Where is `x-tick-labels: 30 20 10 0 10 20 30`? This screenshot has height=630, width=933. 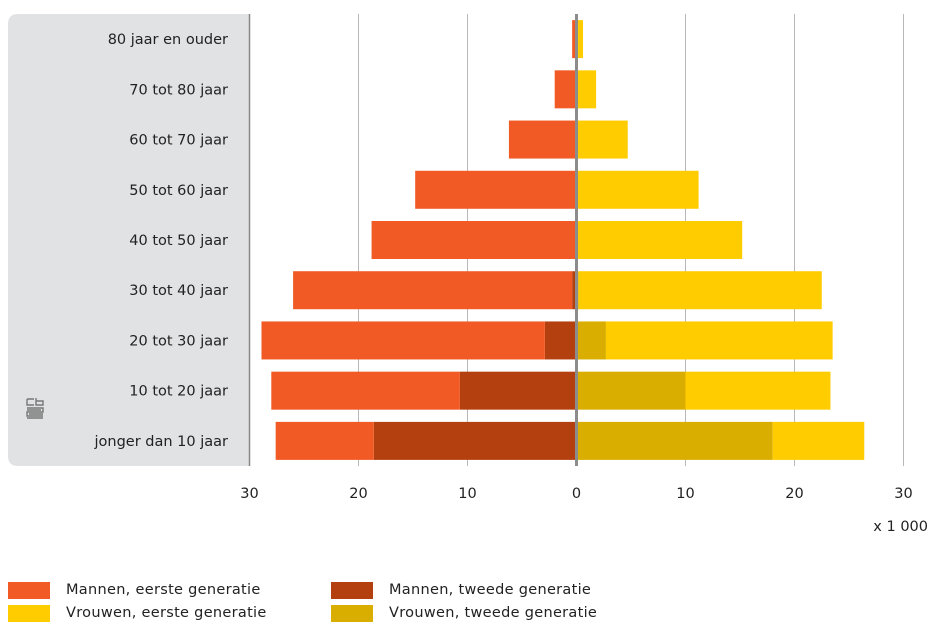
x-tick-labels: 30 20 10 0 10 20 30 is located at coordinates (576, 494).